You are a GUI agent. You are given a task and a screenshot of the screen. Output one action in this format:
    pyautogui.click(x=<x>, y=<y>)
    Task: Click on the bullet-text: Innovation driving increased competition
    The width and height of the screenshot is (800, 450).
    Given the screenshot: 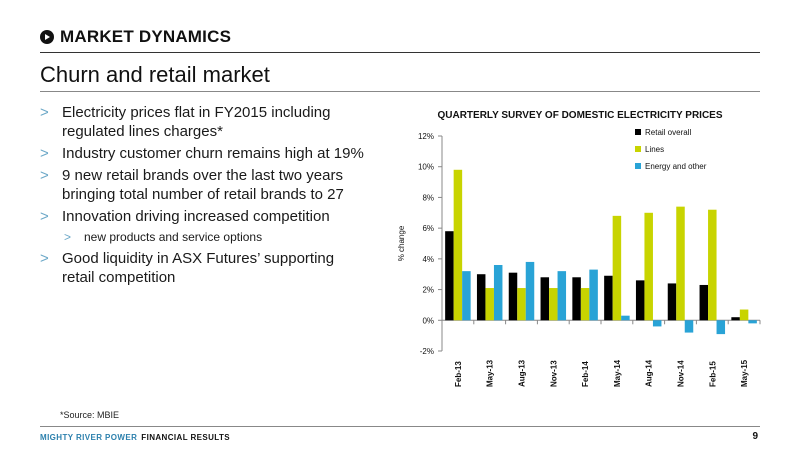 What is the action you would take?
    pyautogui.click(x=196, y=216)
    